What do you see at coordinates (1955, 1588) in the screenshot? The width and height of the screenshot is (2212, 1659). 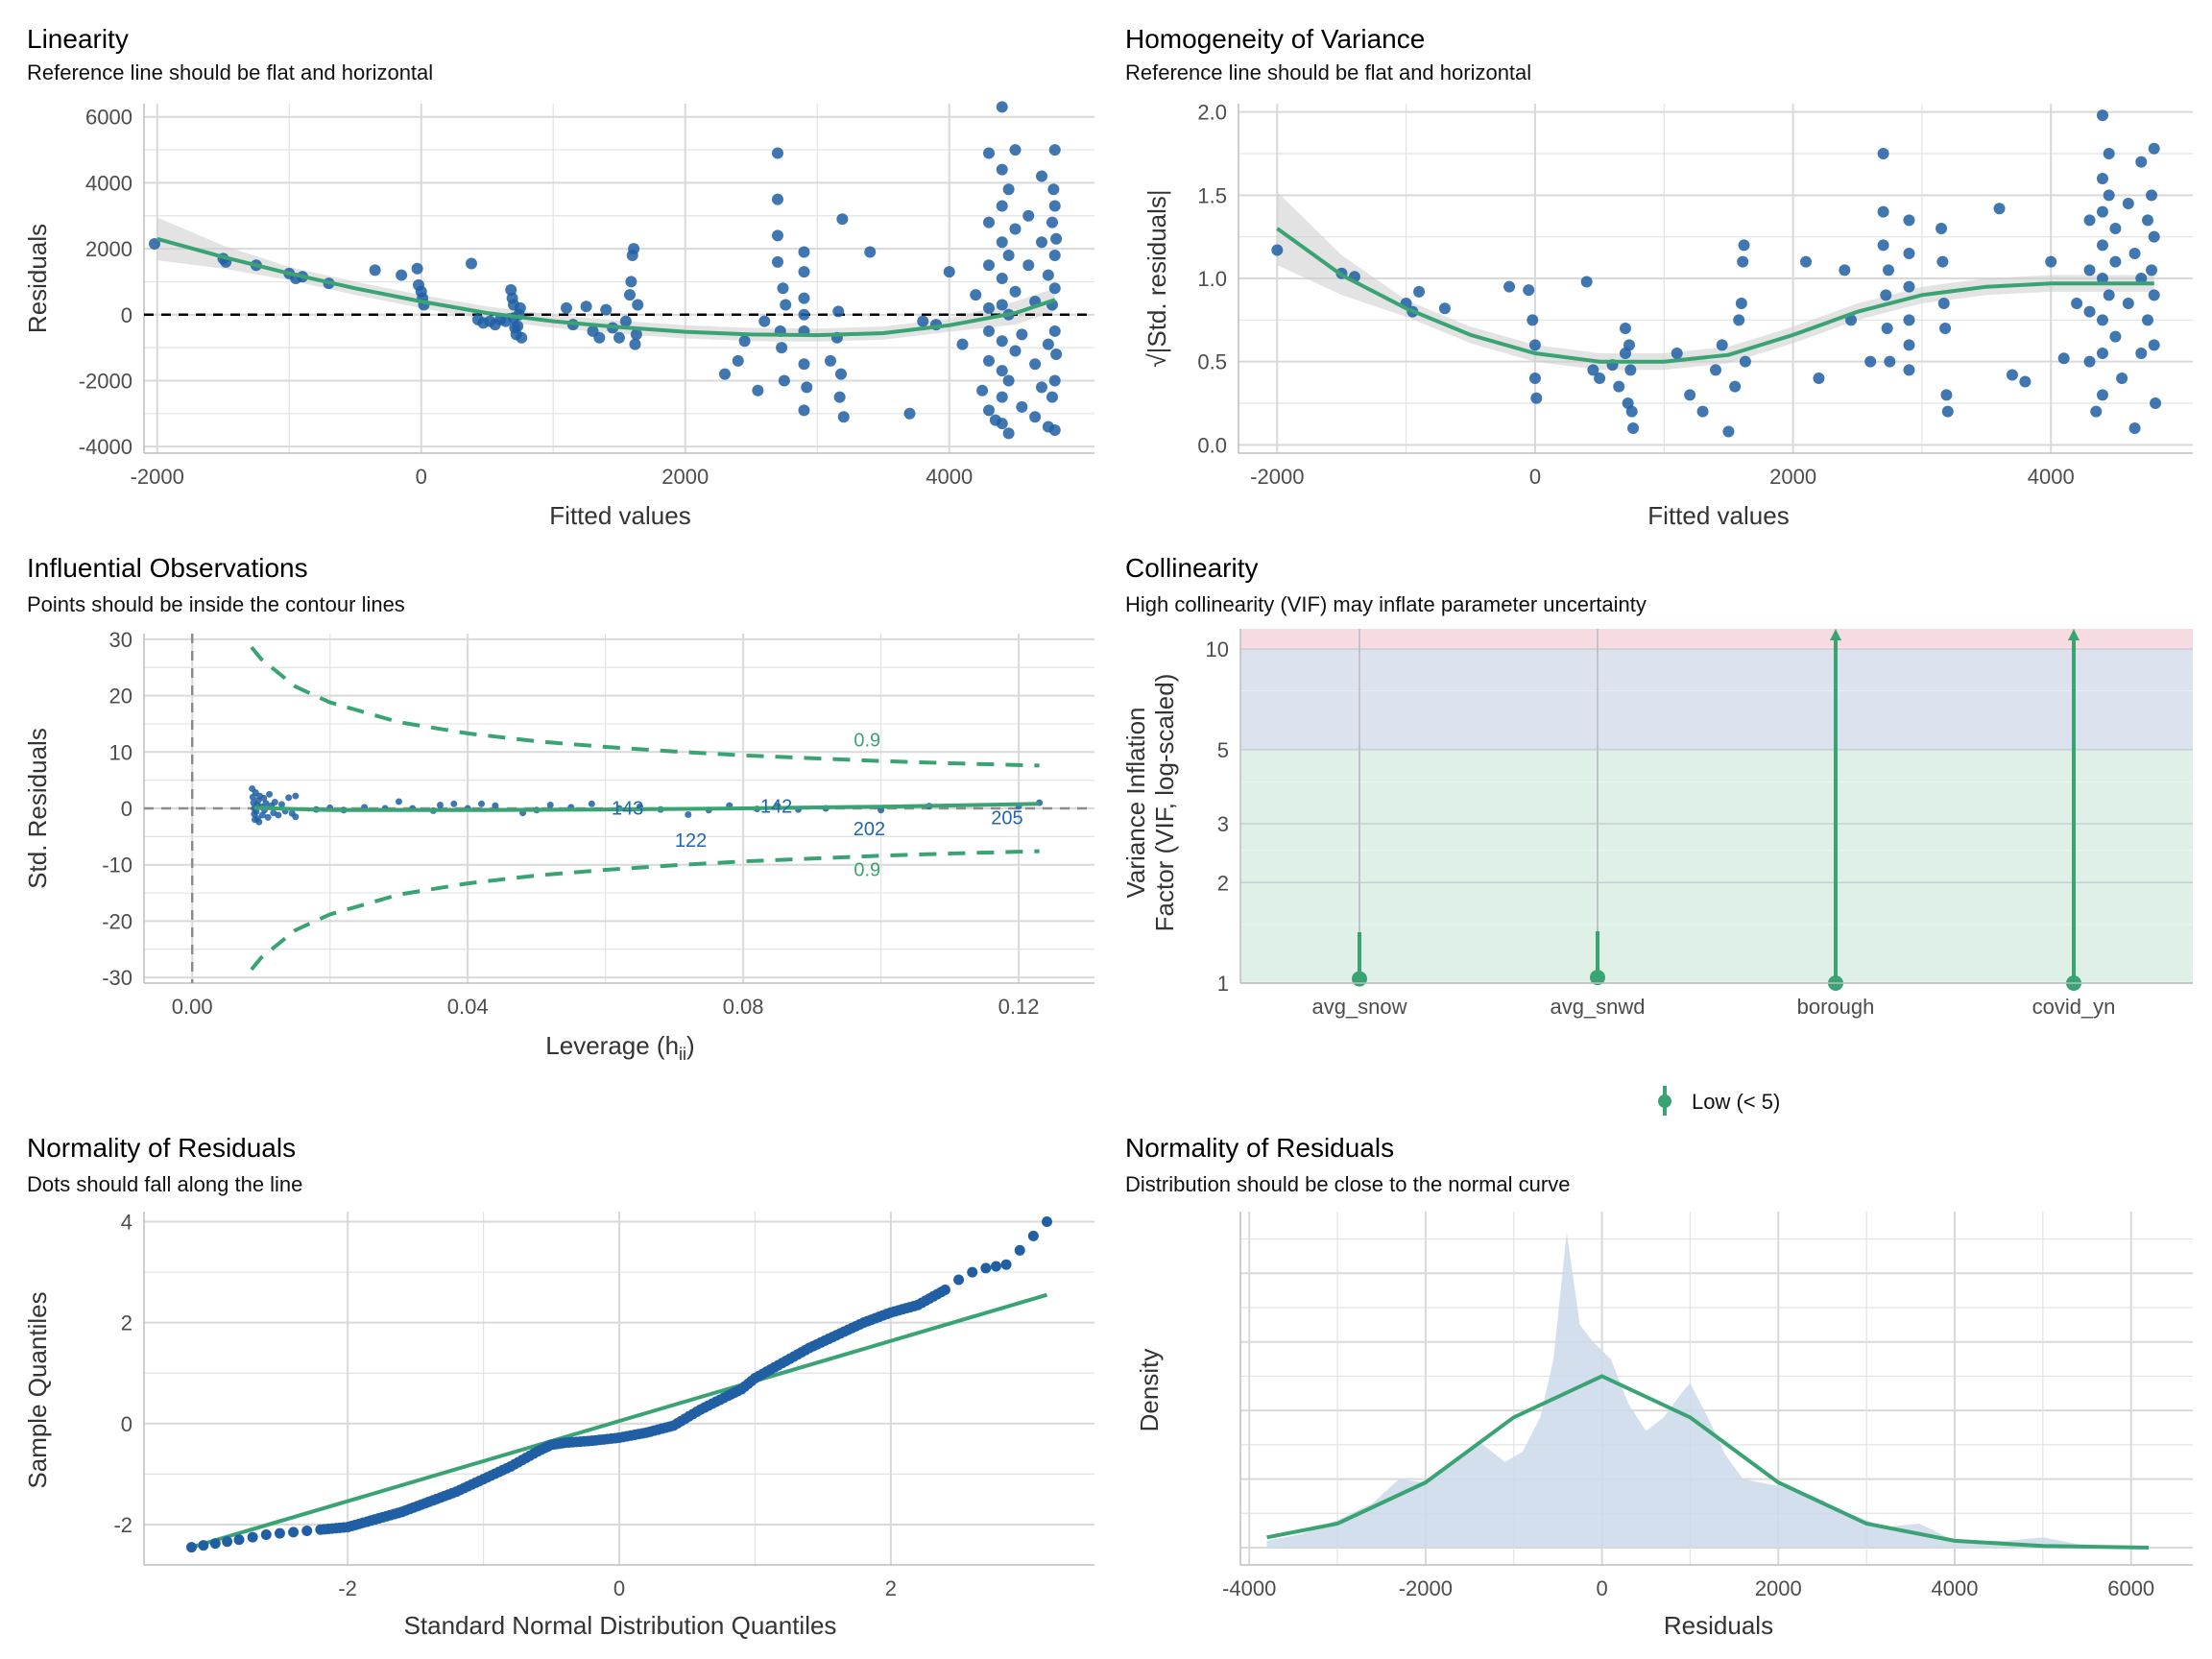 I see `density-x-tick-label: 4000` at bounding box center [1955, 1588].